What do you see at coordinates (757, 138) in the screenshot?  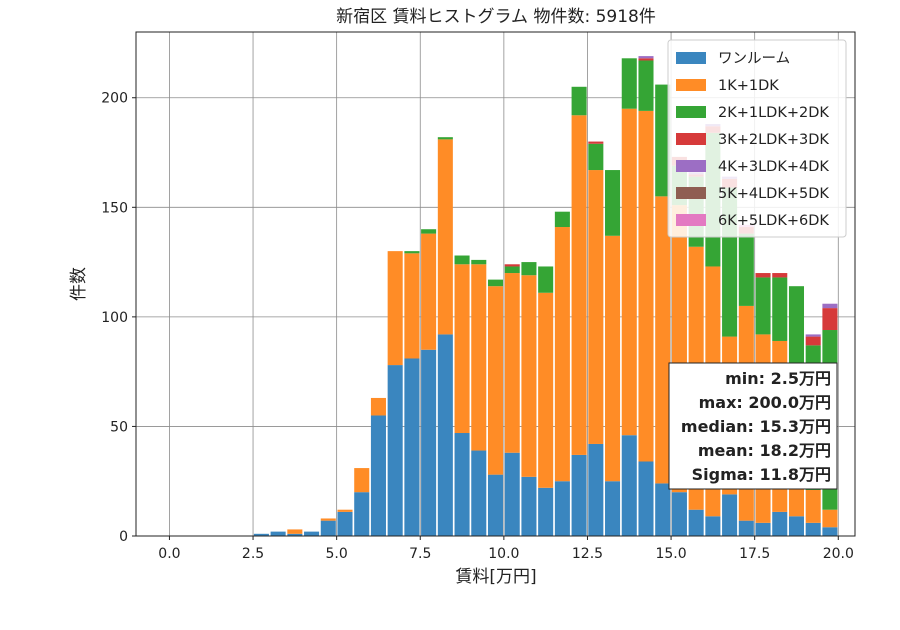 I see `legend-frame` at bounding box center [757, 138].